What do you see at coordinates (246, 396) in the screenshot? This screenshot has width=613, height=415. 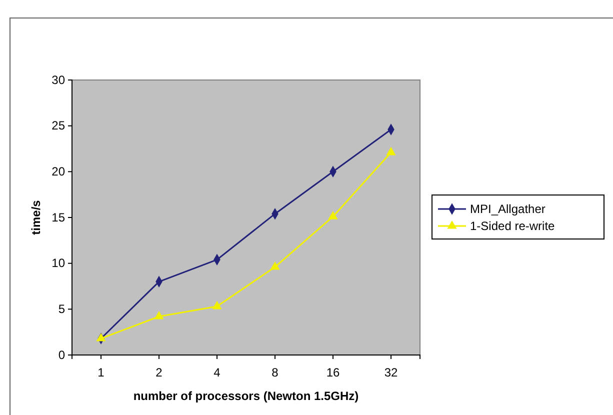 I see `x-axis-title: number of processors (Newton 1.5GHz)` at bounding box center [246, 396].